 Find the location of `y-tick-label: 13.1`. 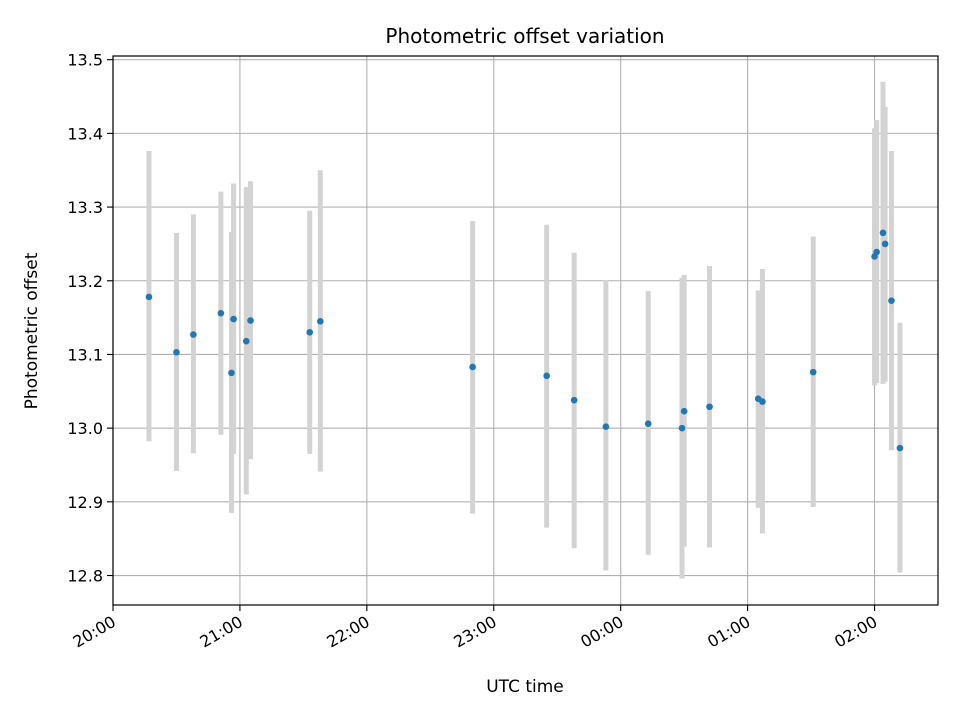

y-tick-label: 13.1 is located at coordinates (85, 354).